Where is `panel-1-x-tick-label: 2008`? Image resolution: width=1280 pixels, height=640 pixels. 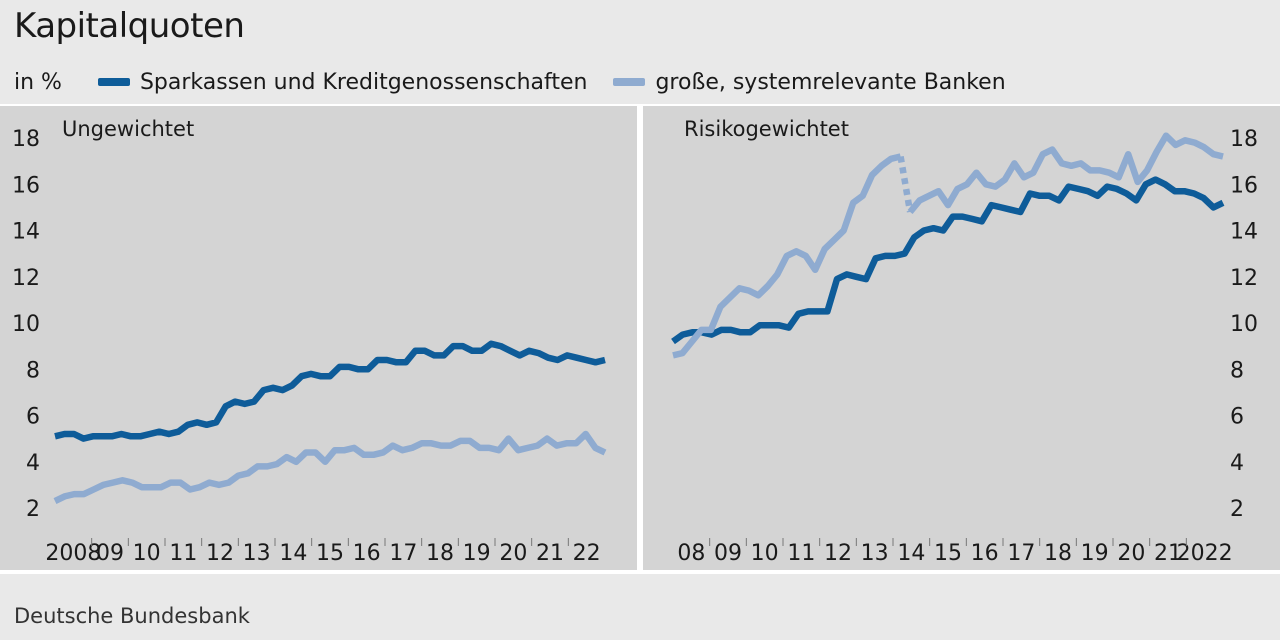
panel-1-x-tick-label: 2008 is located at coordinates (73, 553).